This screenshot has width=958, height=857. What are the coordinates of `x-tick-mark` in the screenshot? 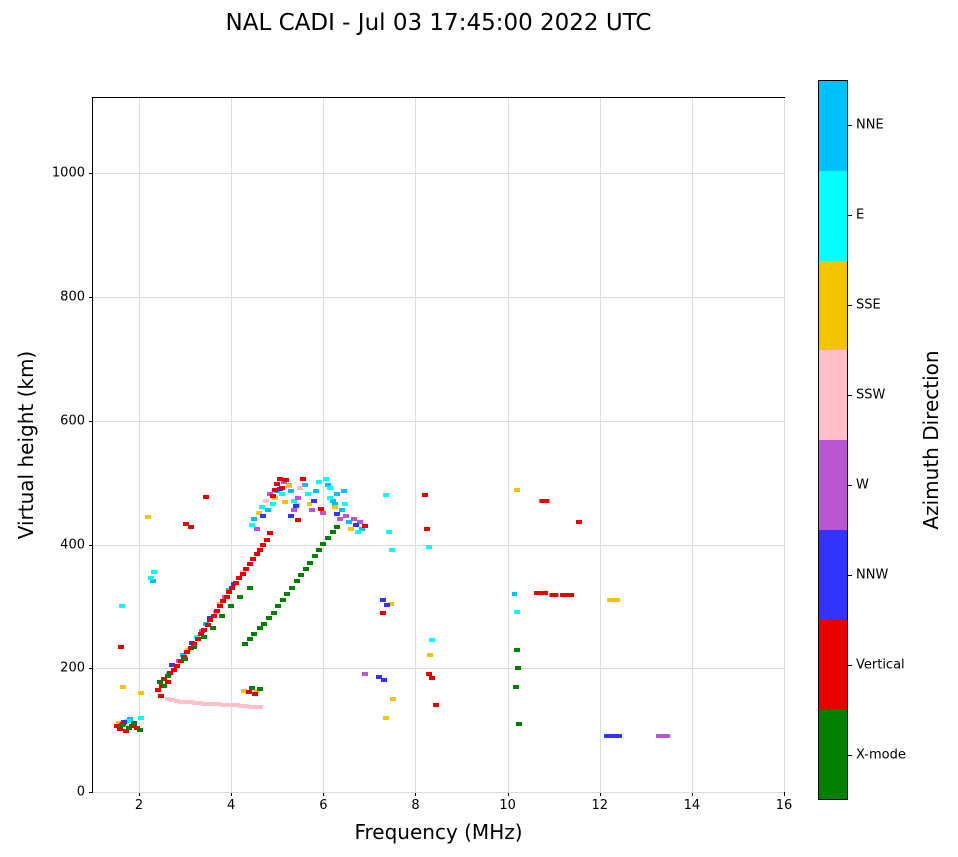 It's located at (692, 794).